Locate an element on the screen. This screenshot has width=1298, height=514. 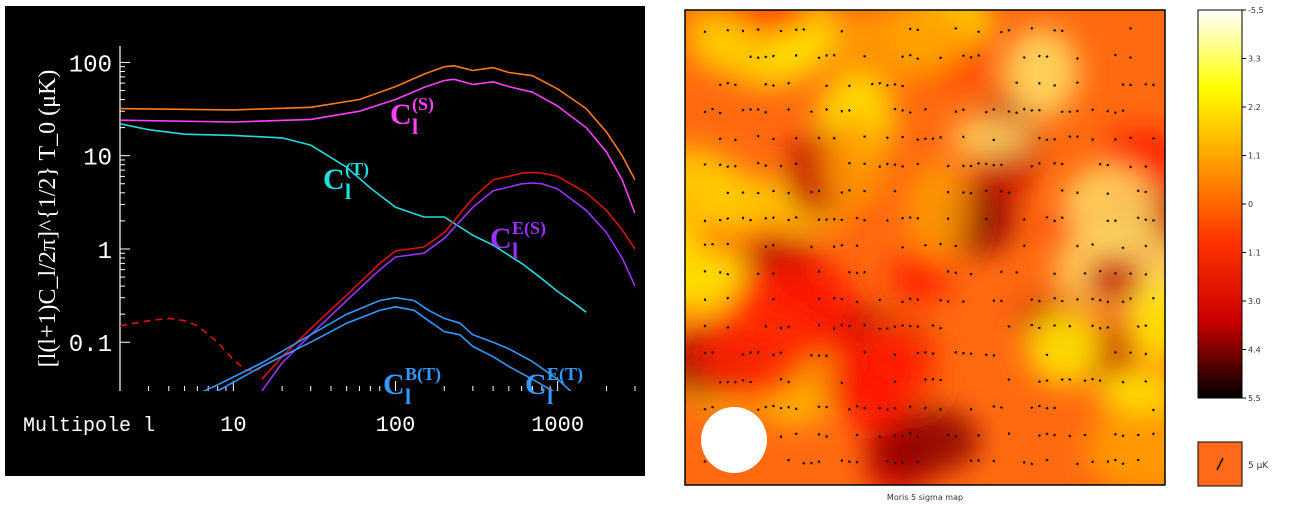
map-caption: Moris 5 sigma map is located at coordinates (925, 497).